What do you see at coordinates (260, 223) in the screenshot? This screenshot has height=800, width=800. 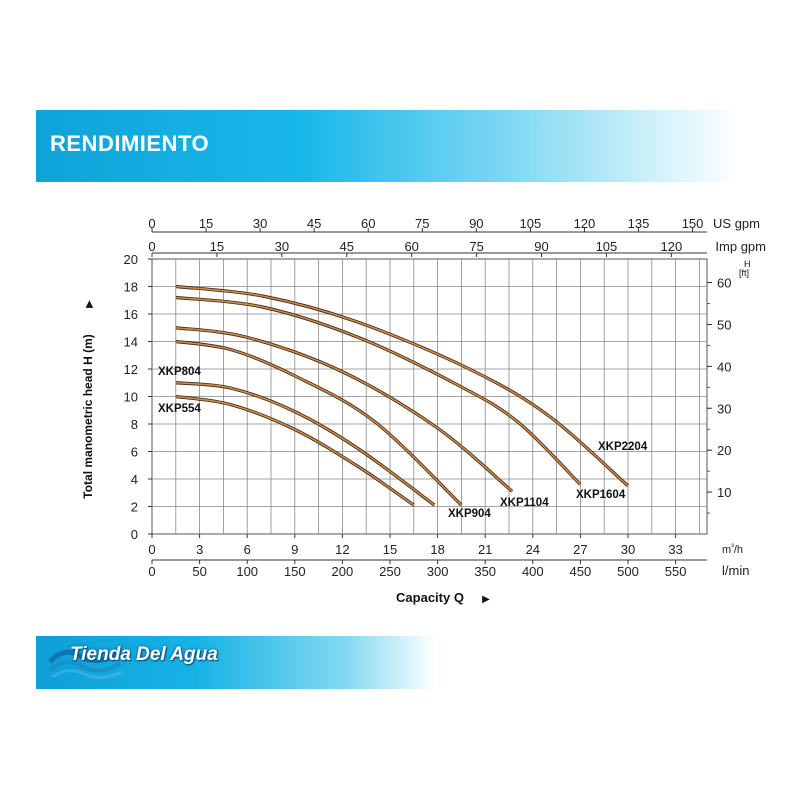 I see `us-gpm-tick-label: 30` at bounding box center [260, 223].